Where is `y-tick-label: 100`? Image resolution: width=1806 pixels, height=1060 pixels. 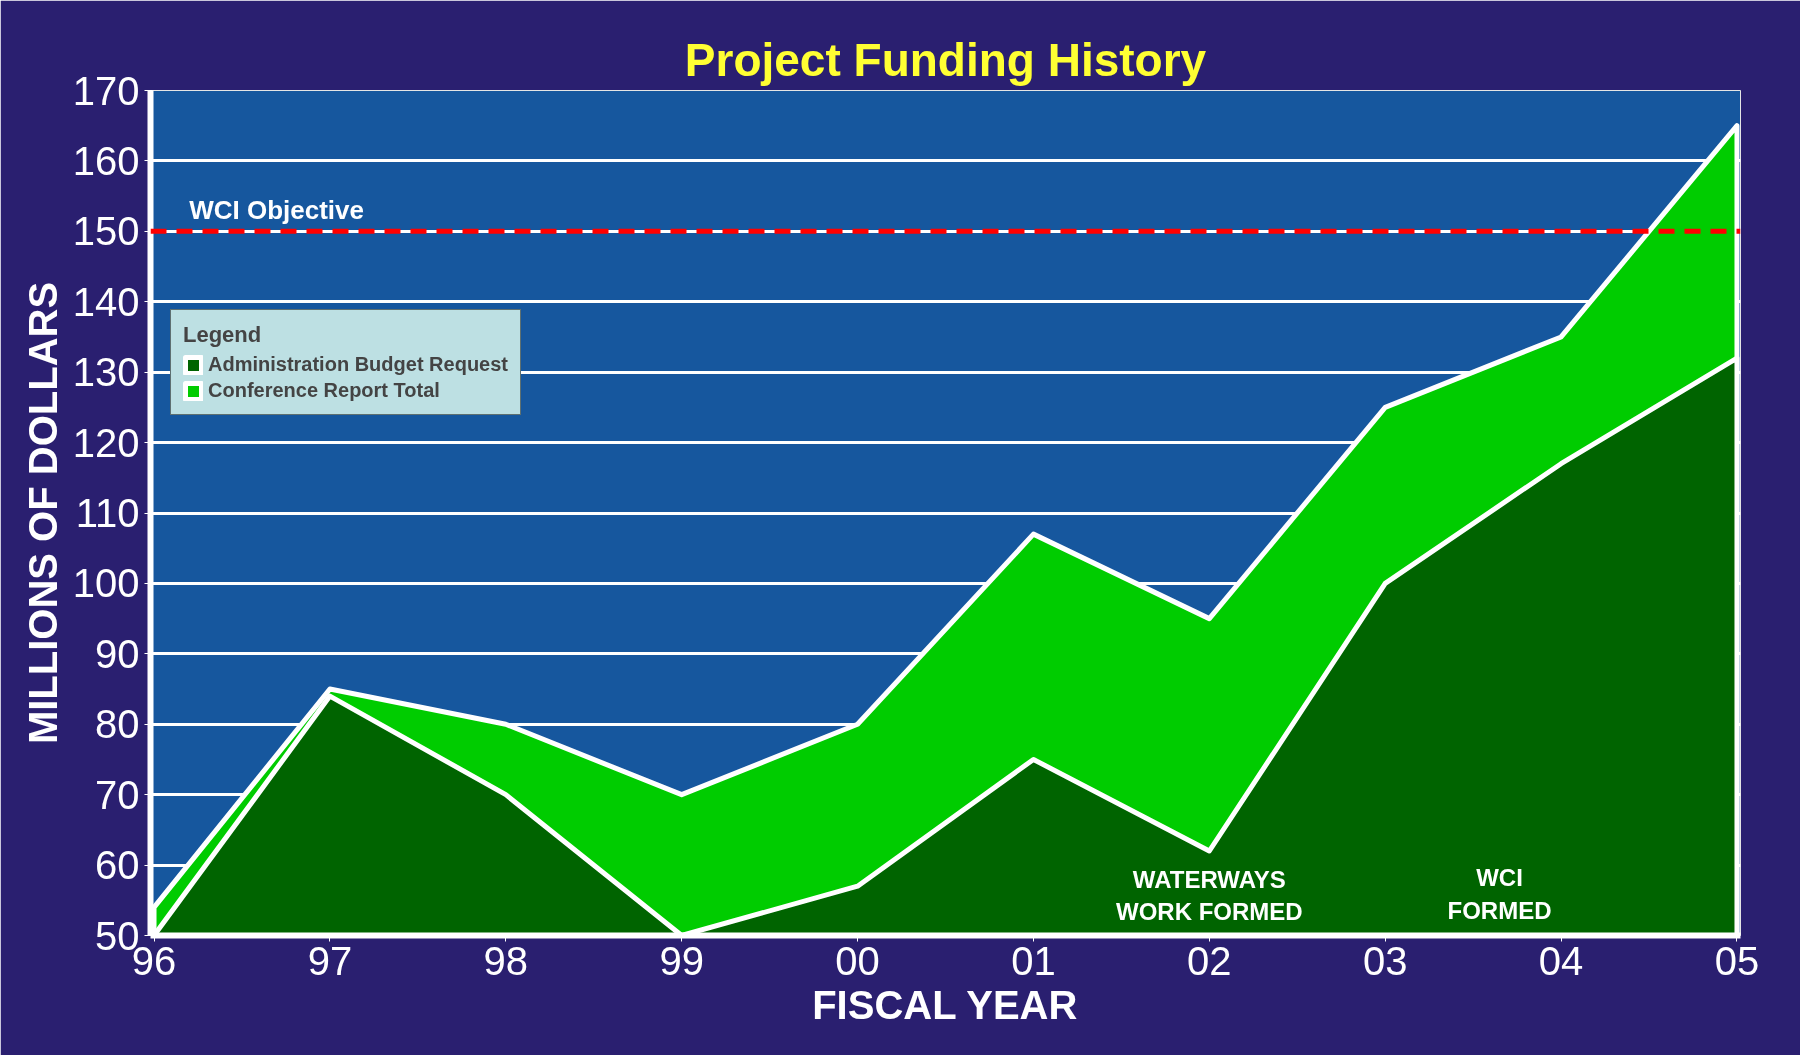
y-tick-label: 100 is located at coordinates (106, 583).